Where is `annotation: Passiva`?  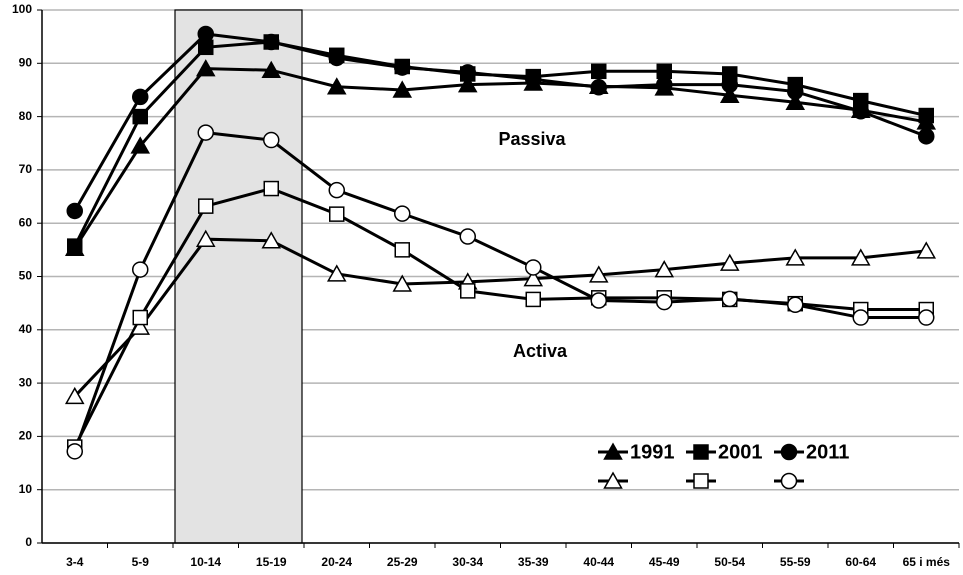
annotation: Passiva is located at coordinates (532, 139).